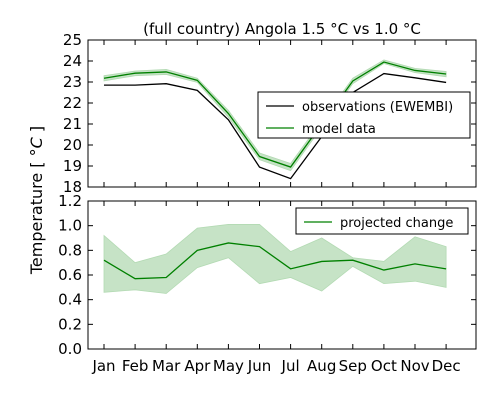  I want to click on y-tick-label-1-5: 1.0, so click(70, 226).